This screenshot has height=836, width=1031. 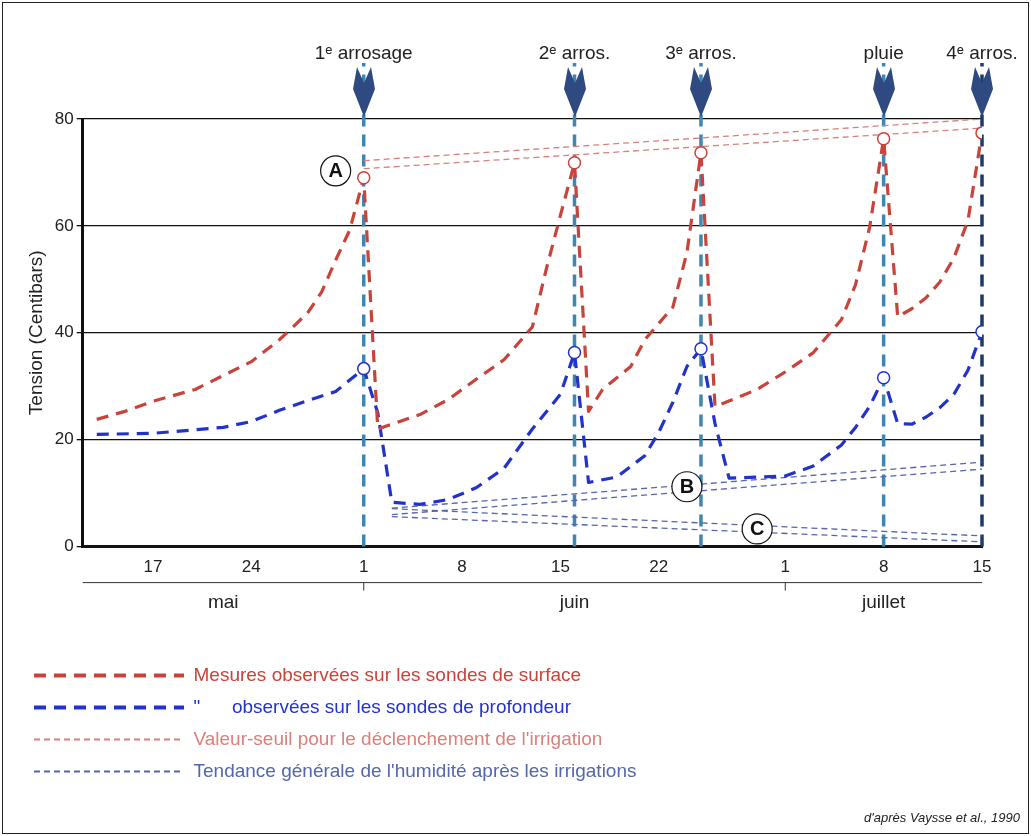 What do you see at coordinates (883, 601) in the screenshot?
I see `text: juillet` at bounding box center [883, 601].